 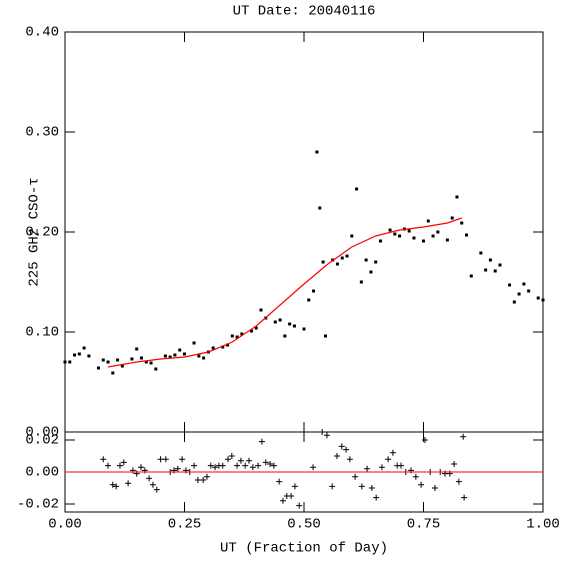 What do you see at coordinates (42, 333) in the screenshot?
I see `y-tick-label: 0.10` at bounding box center [42, 333].